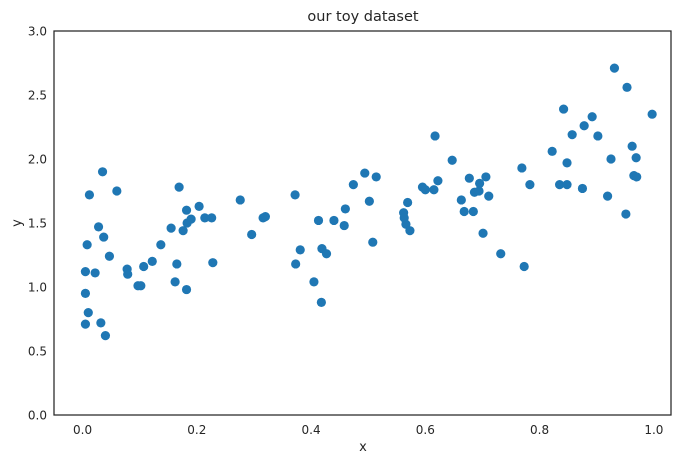 This screenshot has height=463, width=683. What do you see at coordinates (82, 430) in the screenshot?
I see `x-tick-label: 0.0` at bounding box center [82, 430].